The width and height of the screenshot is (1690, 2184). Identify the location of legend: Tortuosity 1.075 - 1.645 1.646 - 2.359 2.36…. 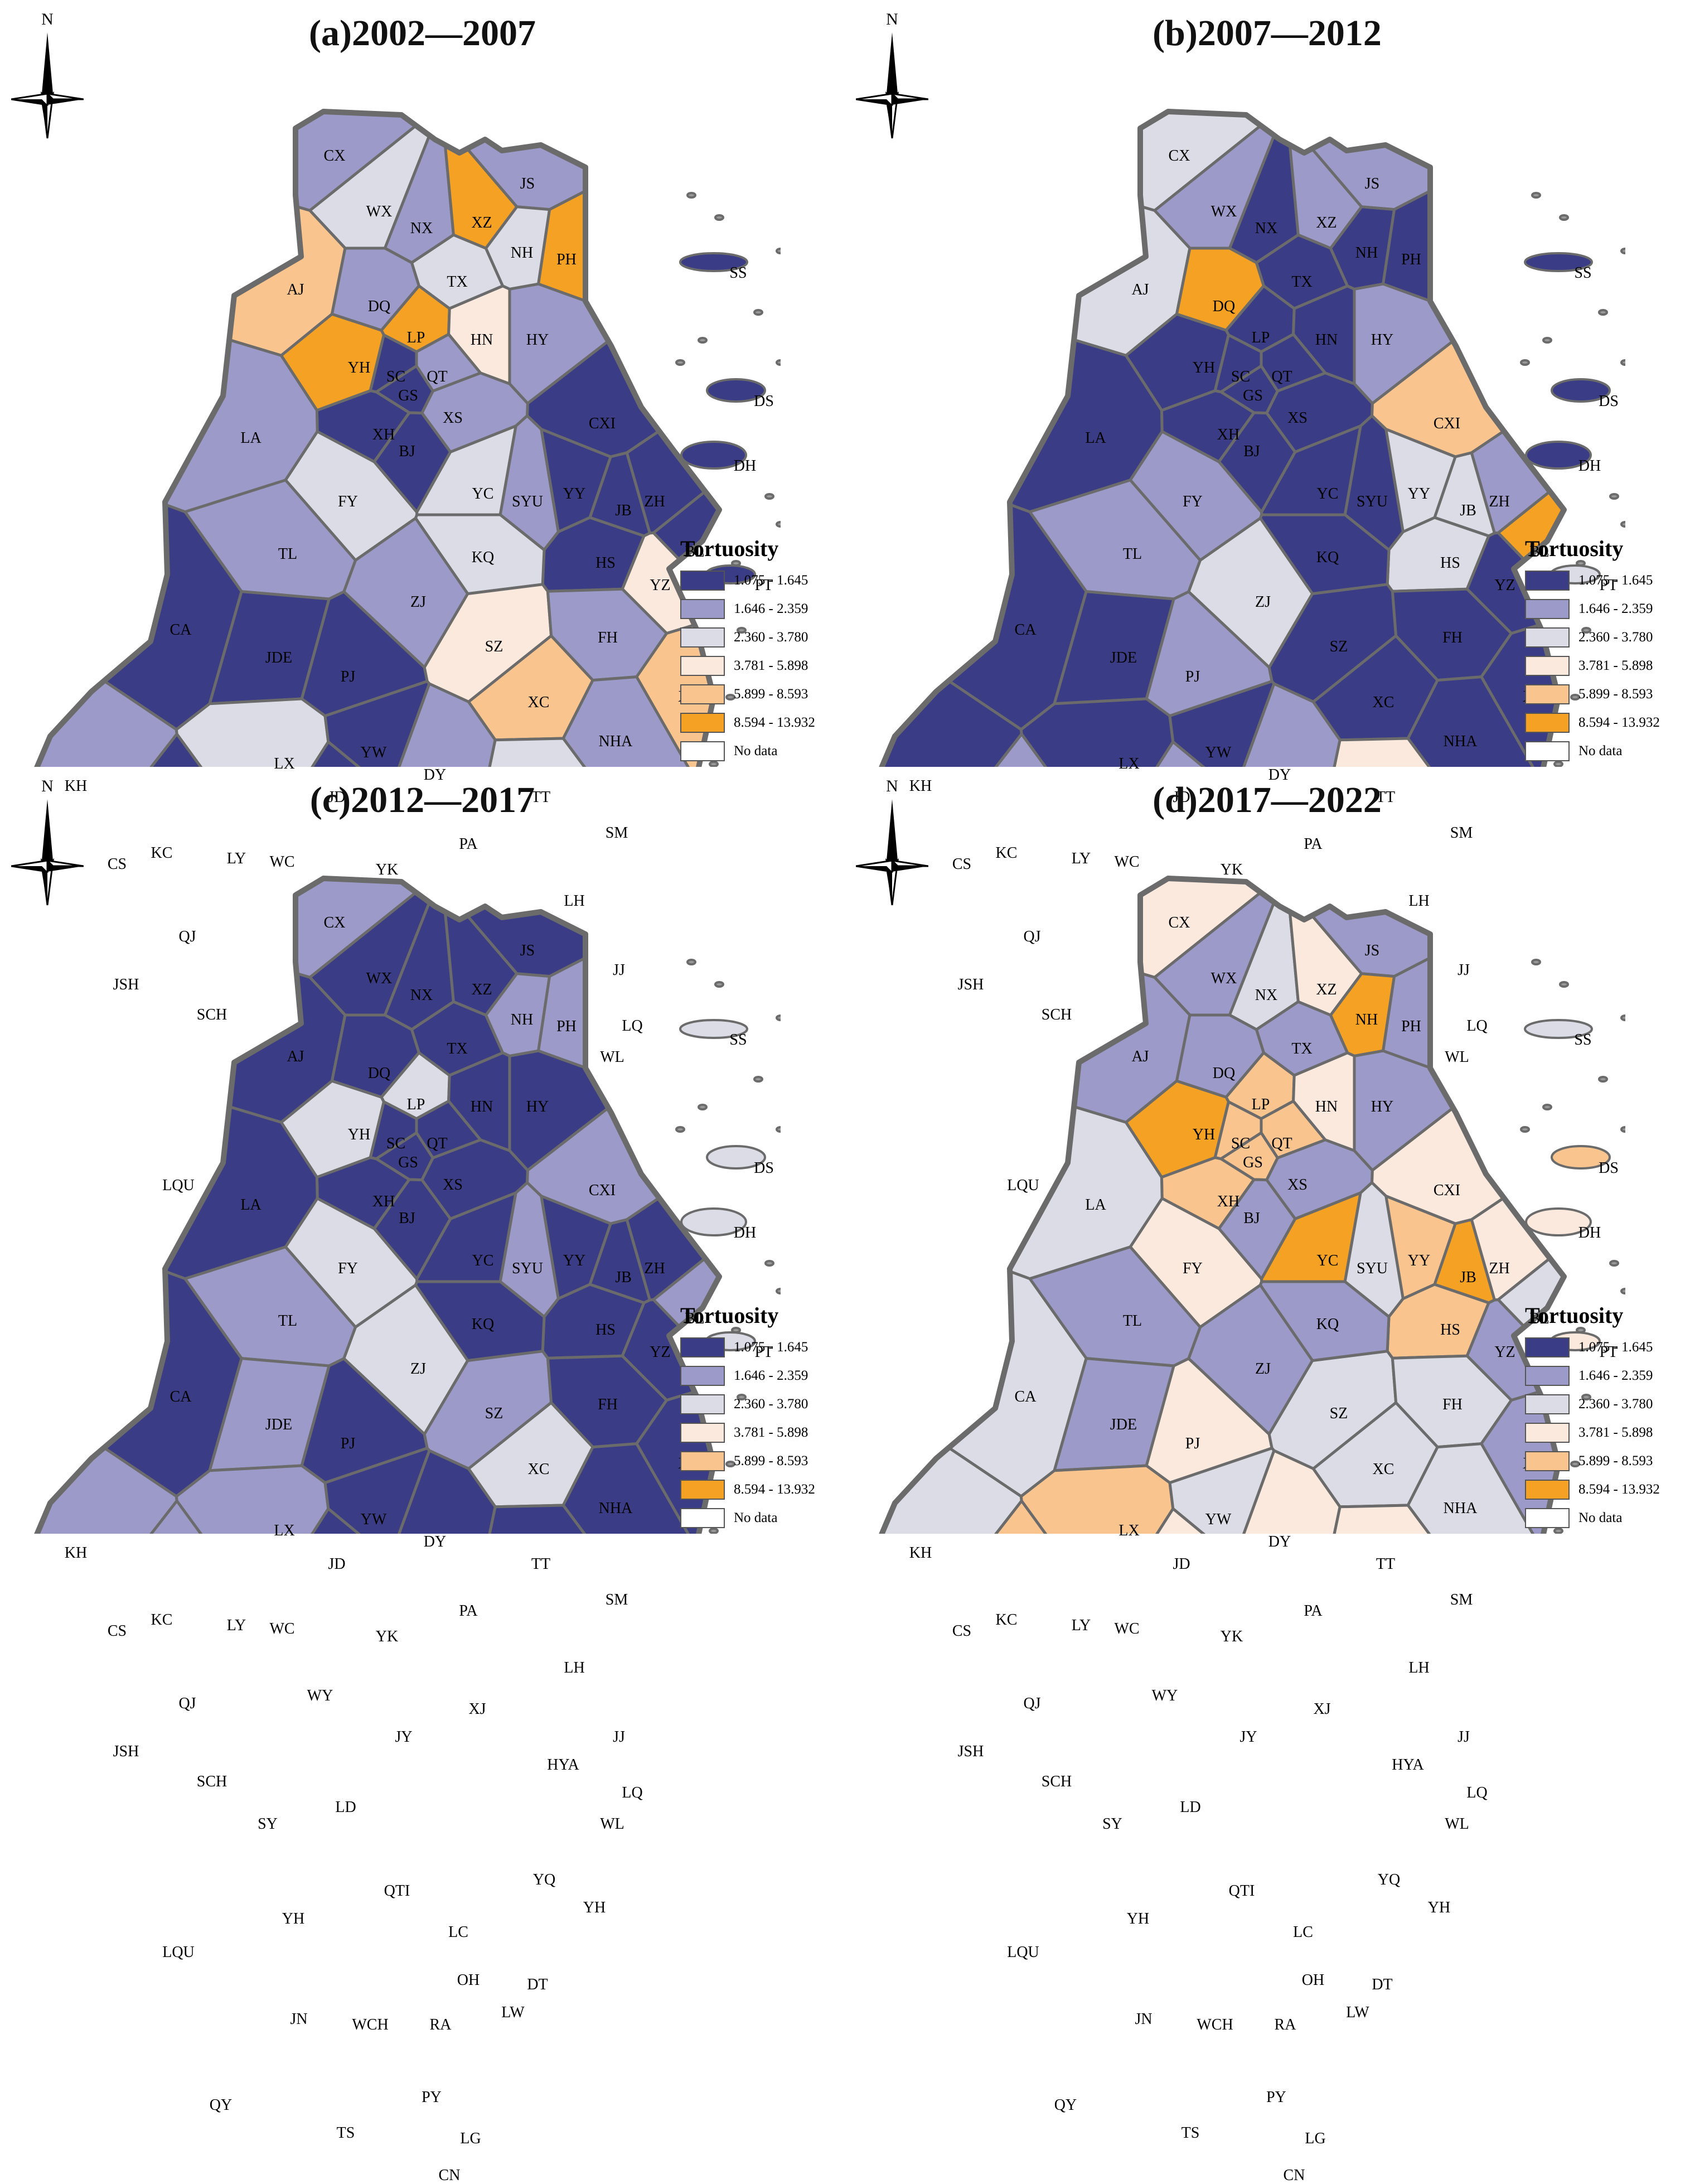
(1606, 650).